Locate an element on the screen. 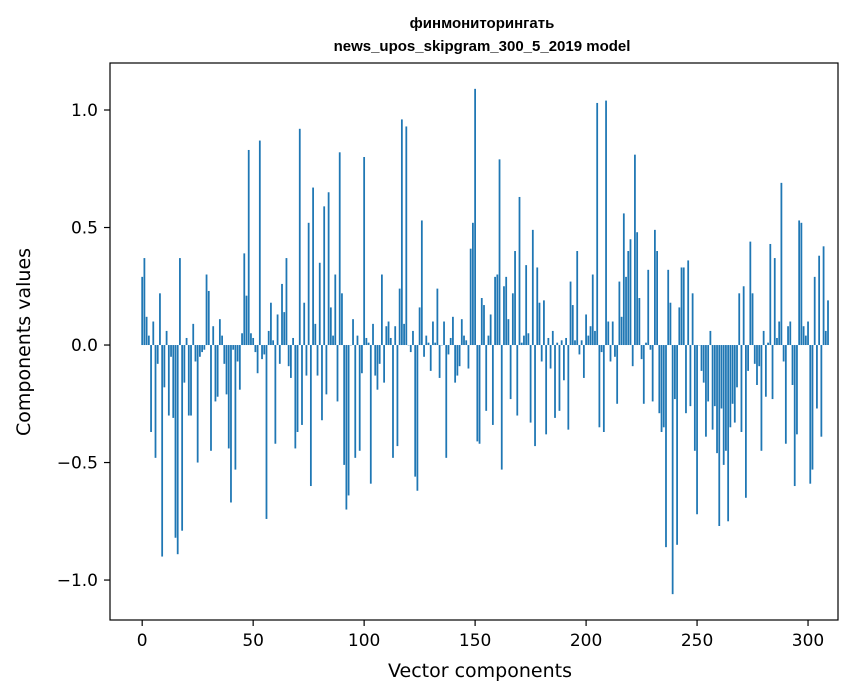  x-axis-label: Vector components is located at coordinates (480, 671).